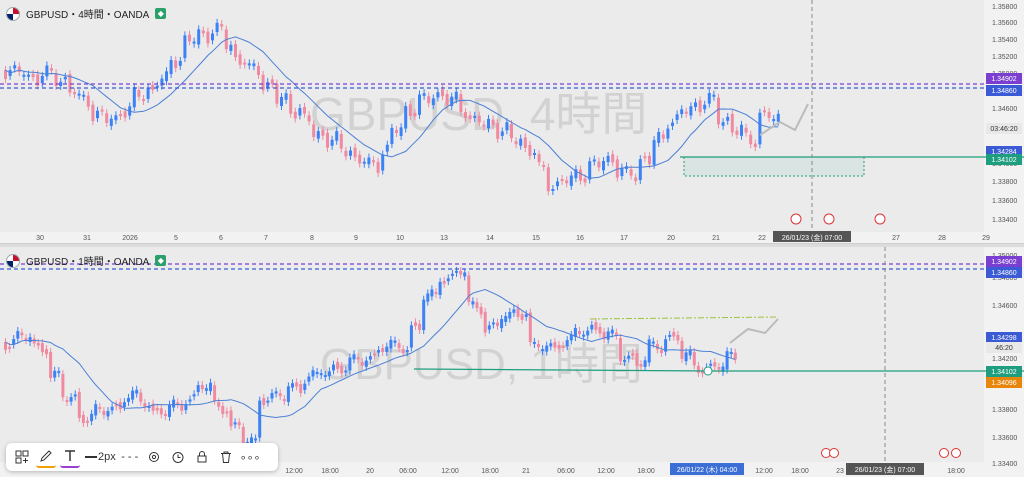 Image resolution: width=1024 pixels, height=477 pixels. I want to click on more-options-button: ∘∘∘, so click(250, 457).